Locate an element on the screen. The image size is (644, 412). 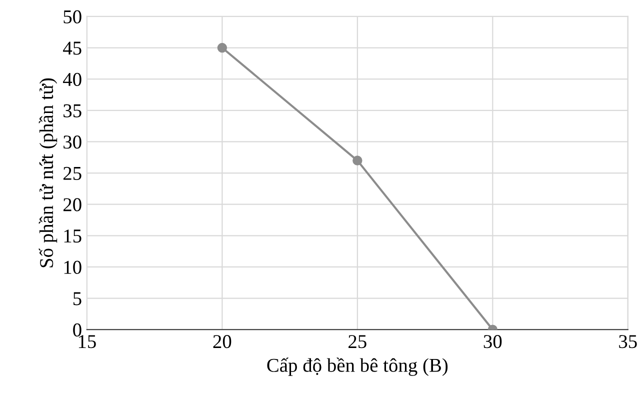
x-tick-label: 35 is located at coordinates (628, 341).